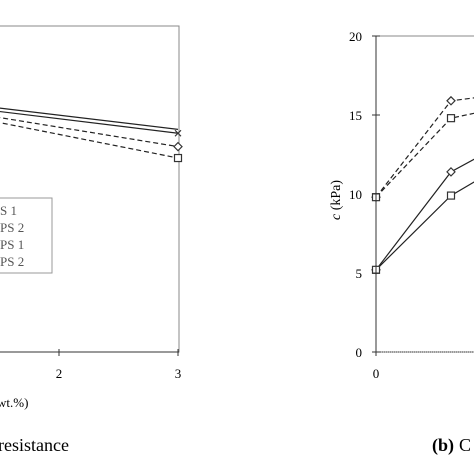 Image resolution: width=474 pixels, height=474 pixels. I want to click on left-legend: S 1 PS 2 PS 1 PS 2, so click(26, 235).